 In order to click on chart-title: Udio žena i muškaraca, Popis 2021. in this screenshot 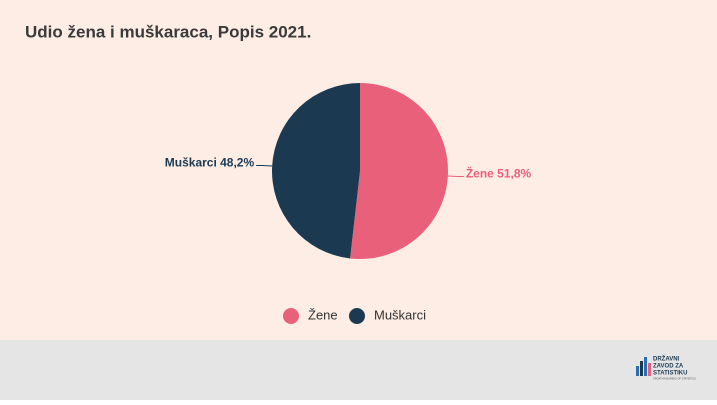, I will do `click(168, 31)`.